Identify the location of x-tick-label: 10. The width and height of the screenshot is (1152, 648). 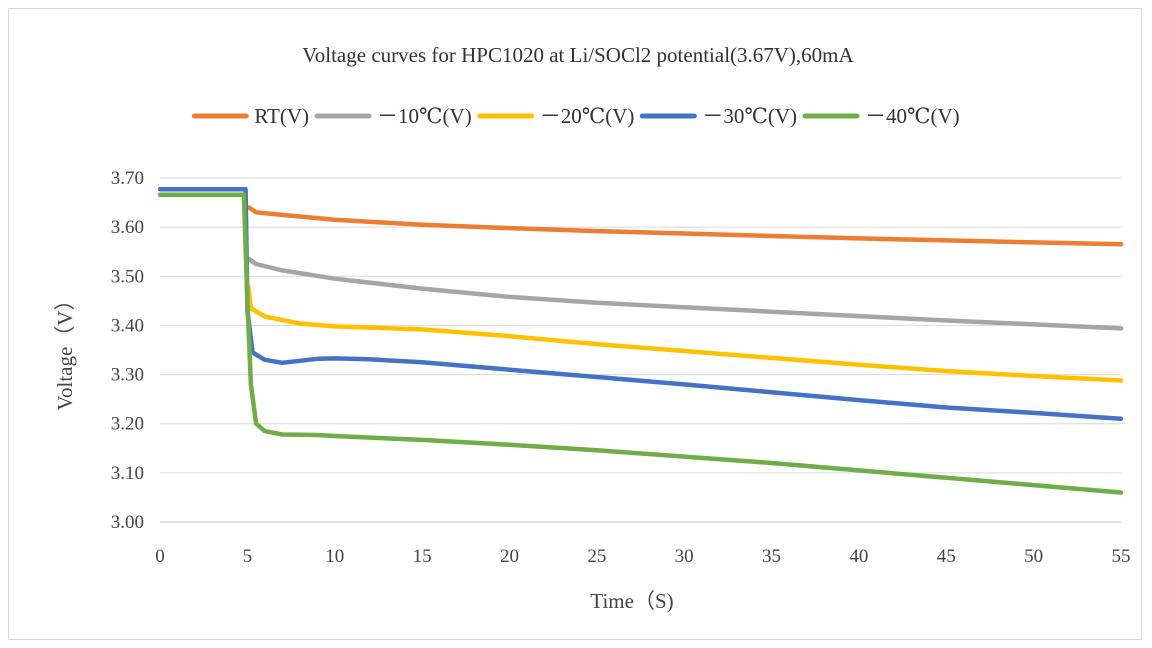
(334, 556).